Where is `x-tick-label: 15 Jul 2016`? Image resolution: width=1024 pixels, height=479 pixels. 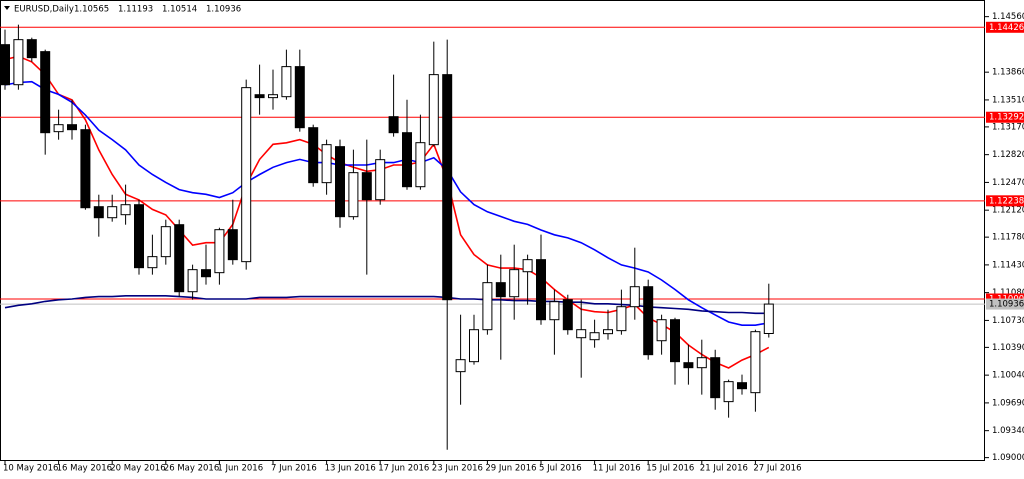 x-tick-label: 15 Jul 2016 is located at coordinates (670, 469).